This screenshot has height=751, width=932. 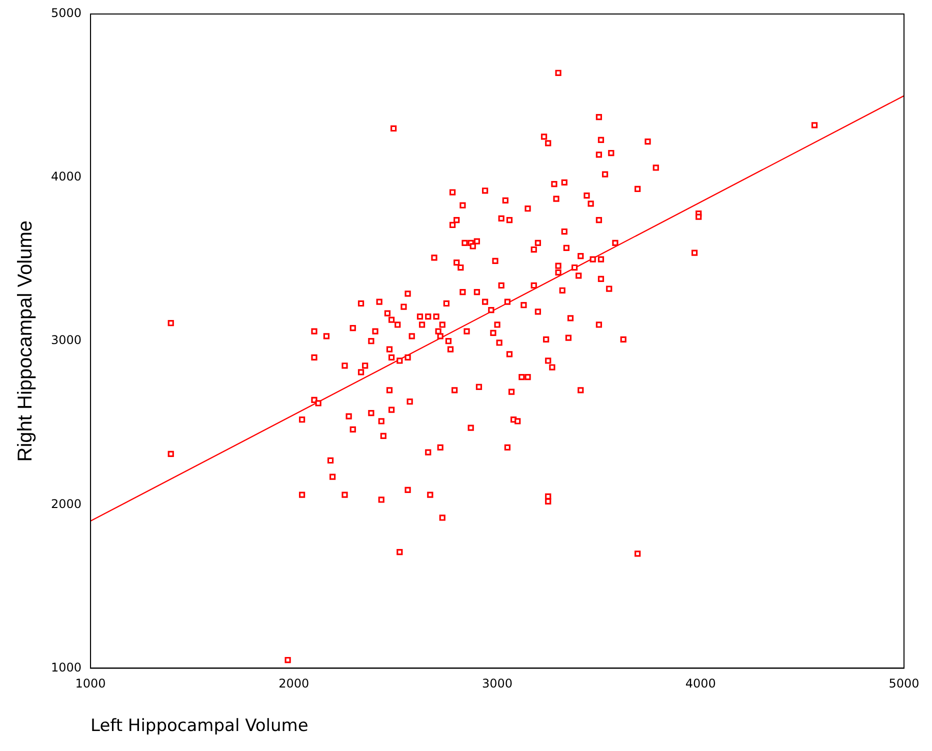 What do you see at coordinates (90, 683) in the screenshot?
I see `x-tick-label: 1000` at bounding box center [90, 683].